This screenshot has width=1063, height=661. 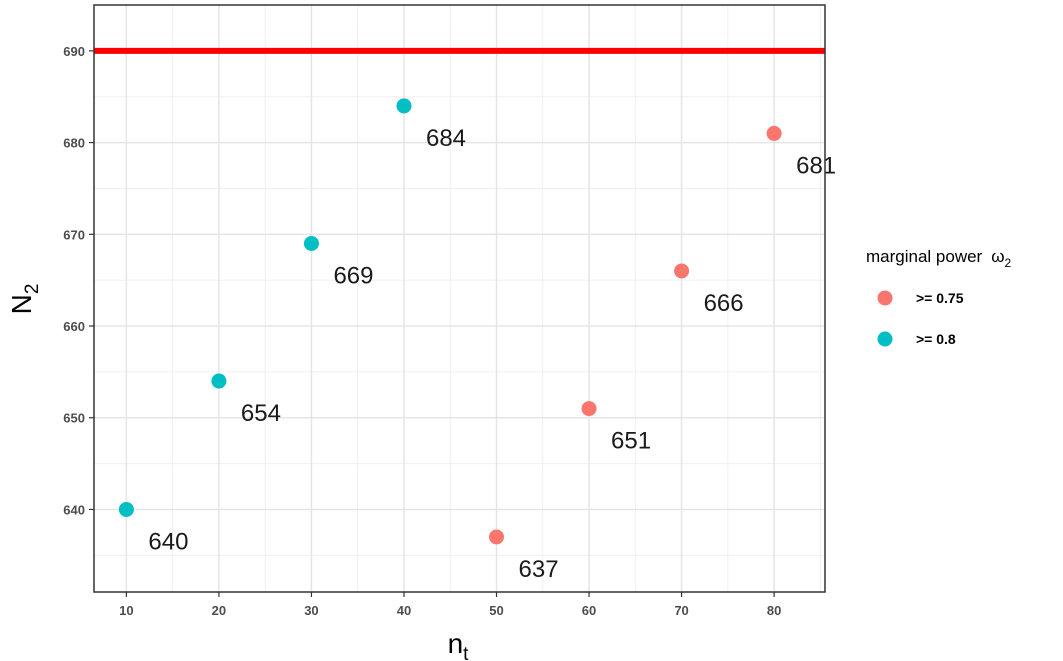 I want to click on x-tick-label: 40, so click(x=404, y=610).